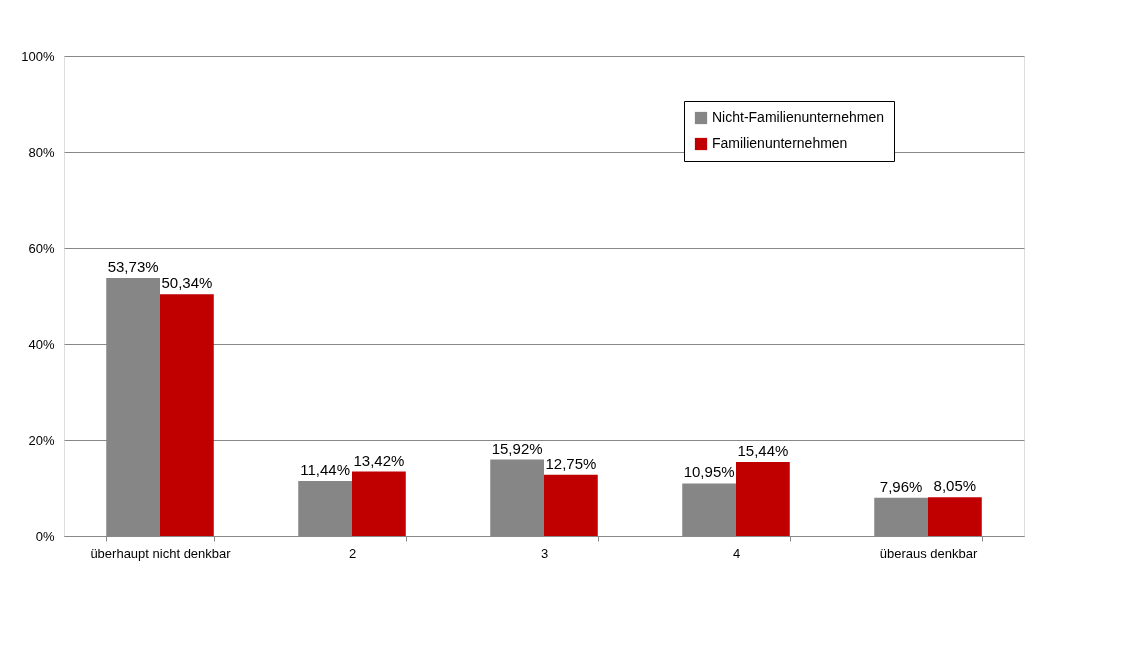 The height and width of the screenshot is (646, 1129). Describe the element at coordinates (798, 117) in the screenshot. I see `legend-label: Nicht-Familienunternehmen` at that location.